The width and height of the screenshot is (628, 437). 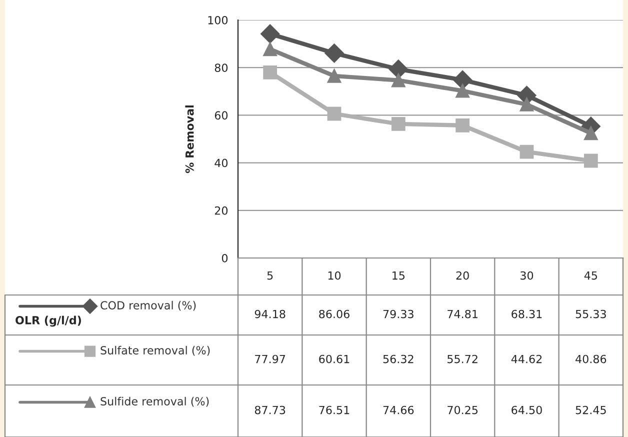 I want to click on data-label: 74.66, so click(x=398, y=410).